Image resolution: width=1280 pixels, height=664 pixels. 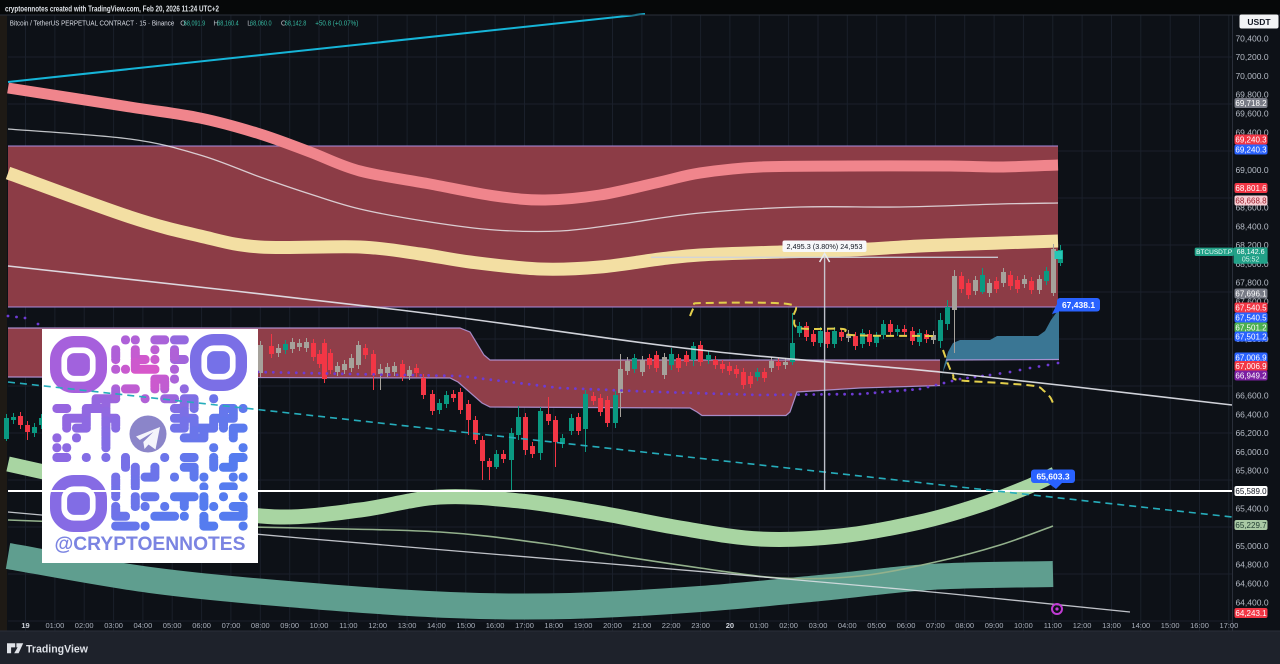 I want to click on svg-text: 69,400.0, so click(x=1251, y=132).